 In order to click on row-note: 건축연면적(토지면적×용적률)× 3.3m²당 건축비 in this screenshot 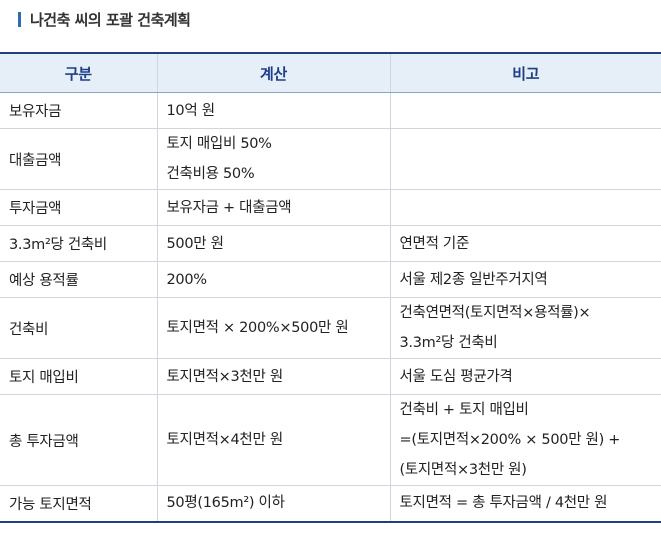, I will do `click(525, 328)`.